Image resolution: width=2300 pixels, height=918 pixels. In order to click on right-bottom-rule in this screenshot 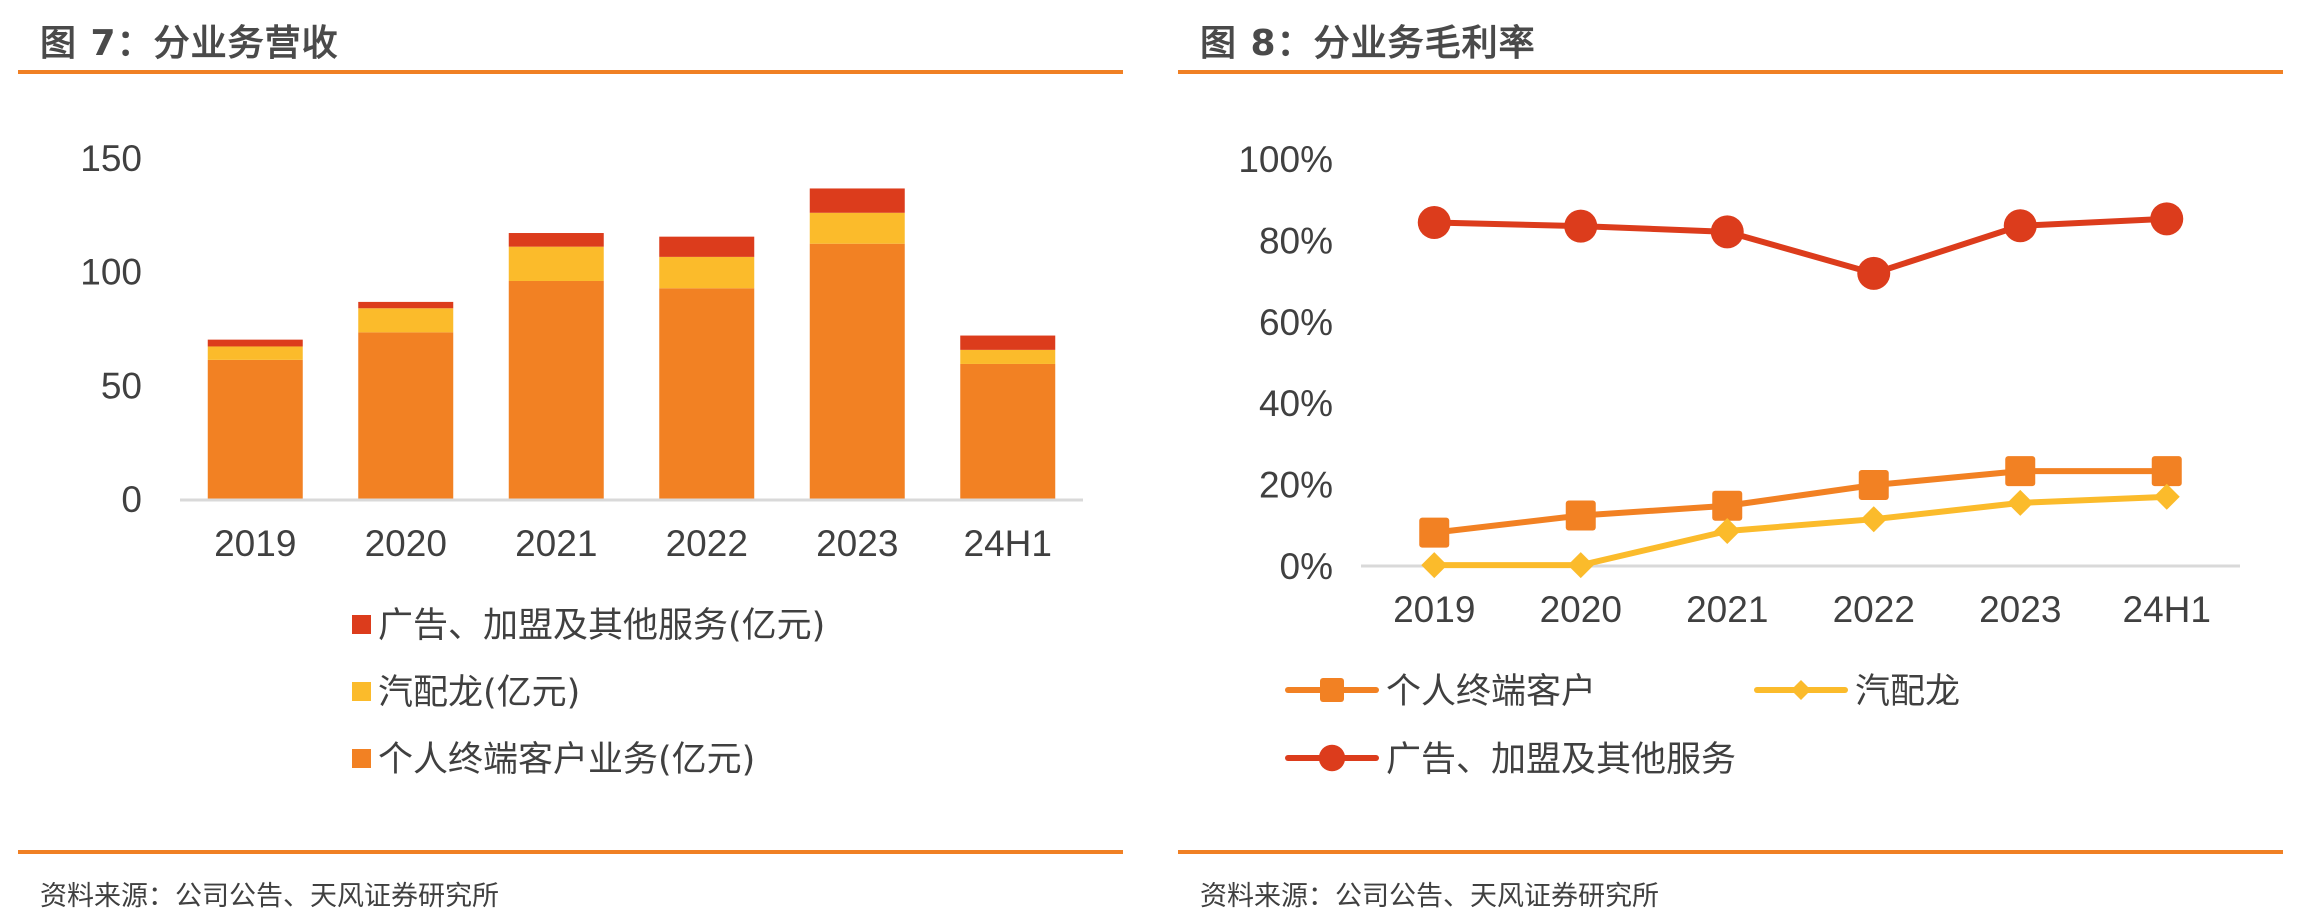, I will do `click(1730, 852)`.